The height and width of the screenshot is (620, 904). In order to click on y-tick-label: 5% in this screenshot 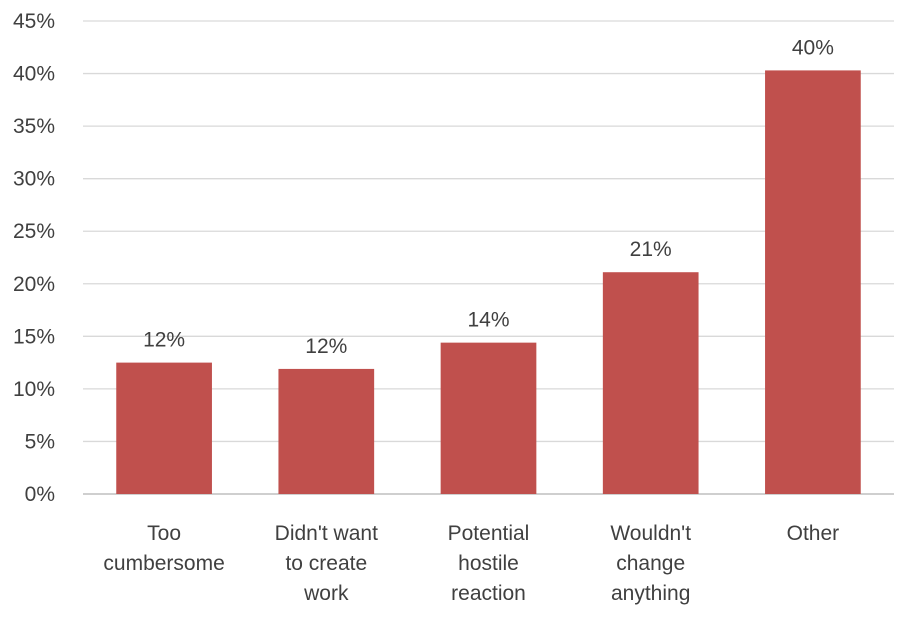, I will do `click(40, 441)`.